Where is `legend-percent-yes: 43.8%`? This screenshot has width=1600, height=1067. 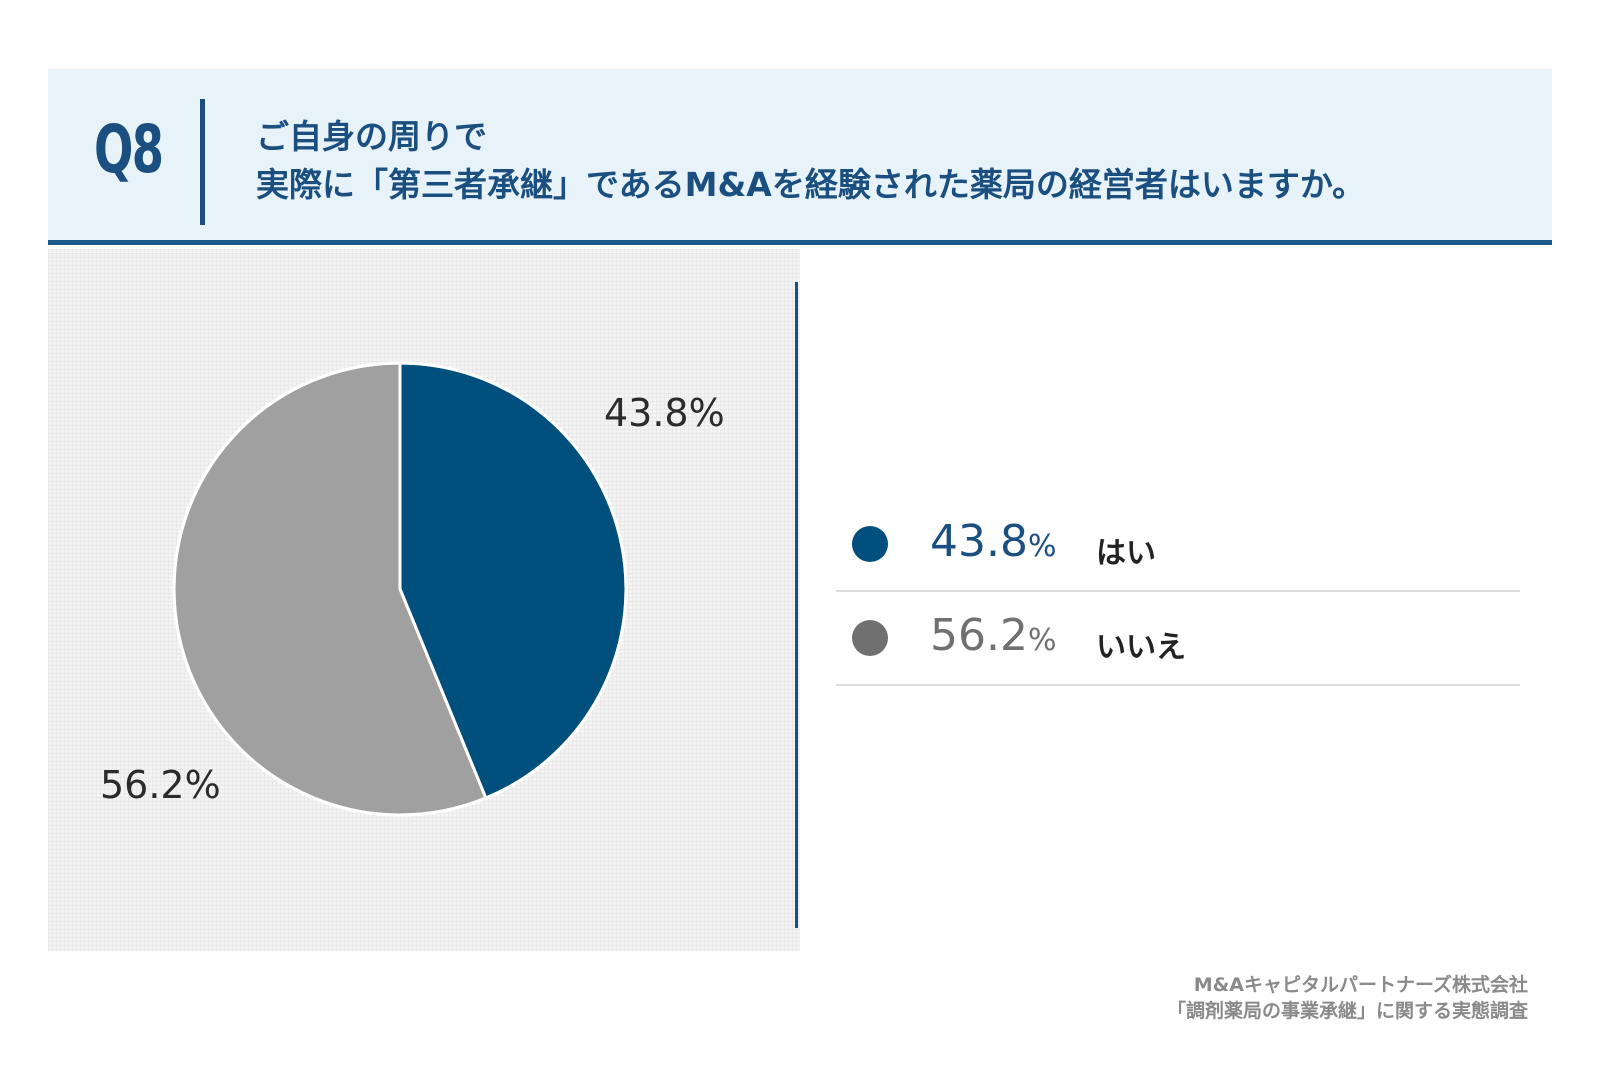 legend-percent-yes: 43.8% is located at coordinates (993, 541).